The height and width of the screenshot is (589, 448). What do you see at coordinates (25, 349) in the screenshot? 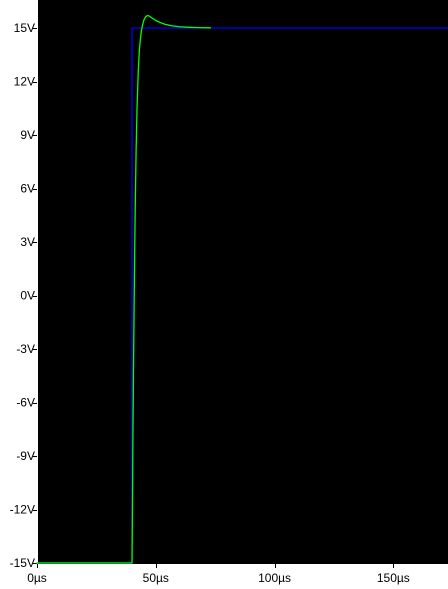
I see `y-tick-label: -3V` at bounding box center [25, 349].